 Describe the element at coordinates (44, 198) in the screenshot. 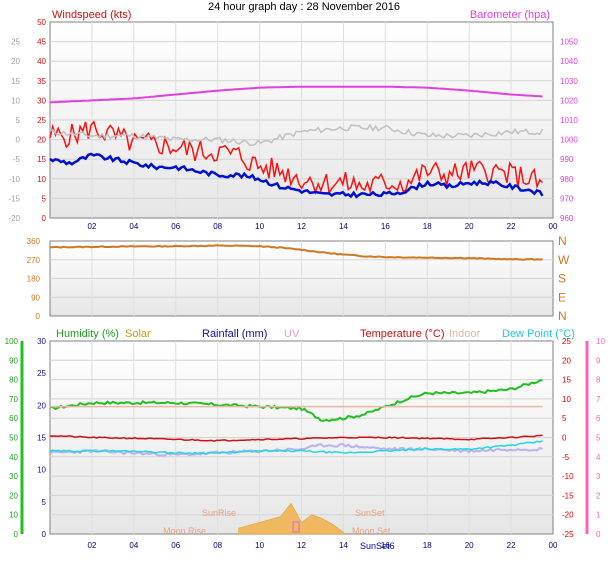

I see `windspeed-tick-label: 5` at that location.